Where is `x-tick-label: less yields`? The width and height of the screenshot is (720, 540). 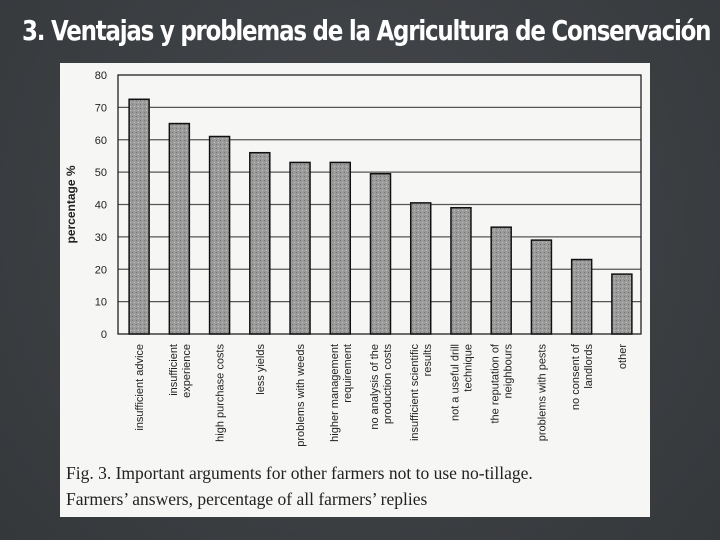
x-tick-label: less yields is located at coordinates (261, 369).